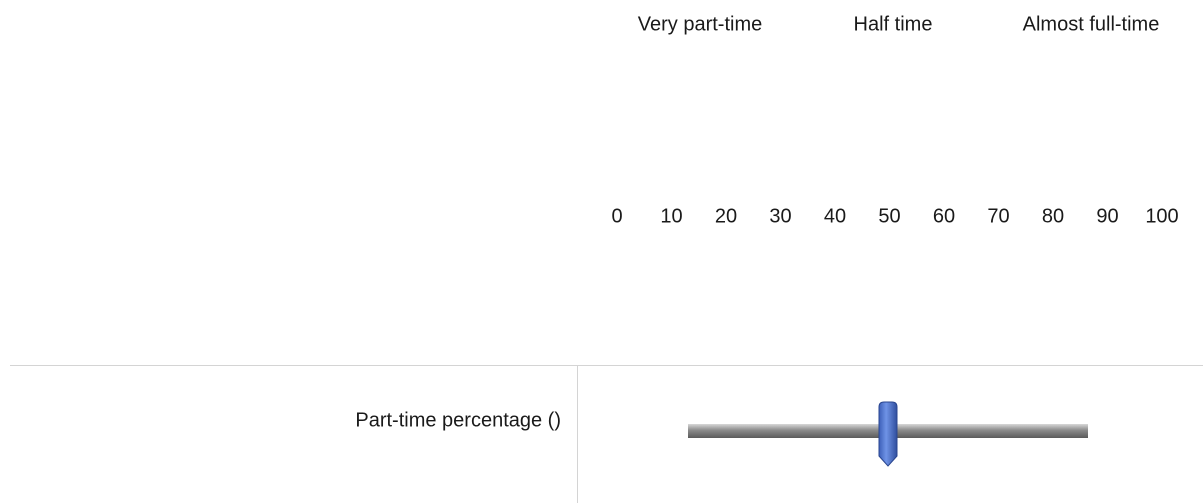 Image resolution: width=1203 pixels, height=503 pixels. What do you see at coordinates (944, 216) in the screenshot?
I see `scale-tick: 60` at bounding box center [944, 216].